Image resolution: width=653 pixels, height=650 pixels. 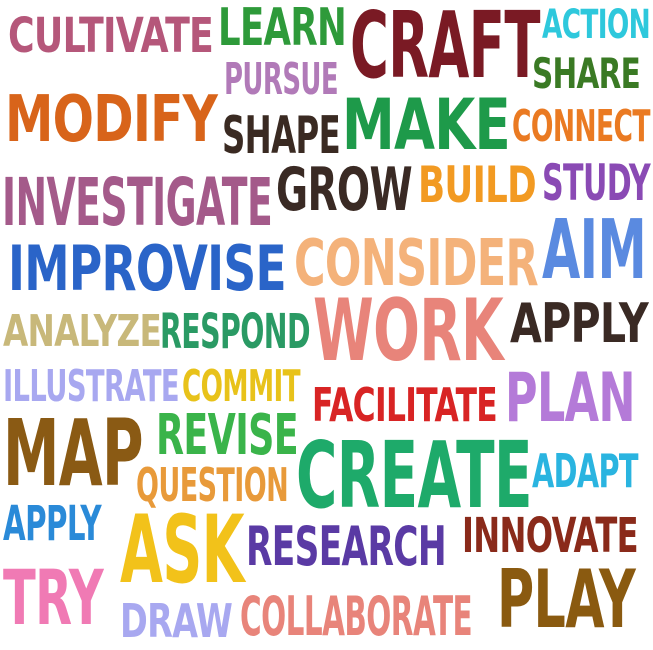 What do you see at coordinates (82, 331) in the screenshot?
I see `word-analyze: ANALYZE` at bounding box center [82, 331].